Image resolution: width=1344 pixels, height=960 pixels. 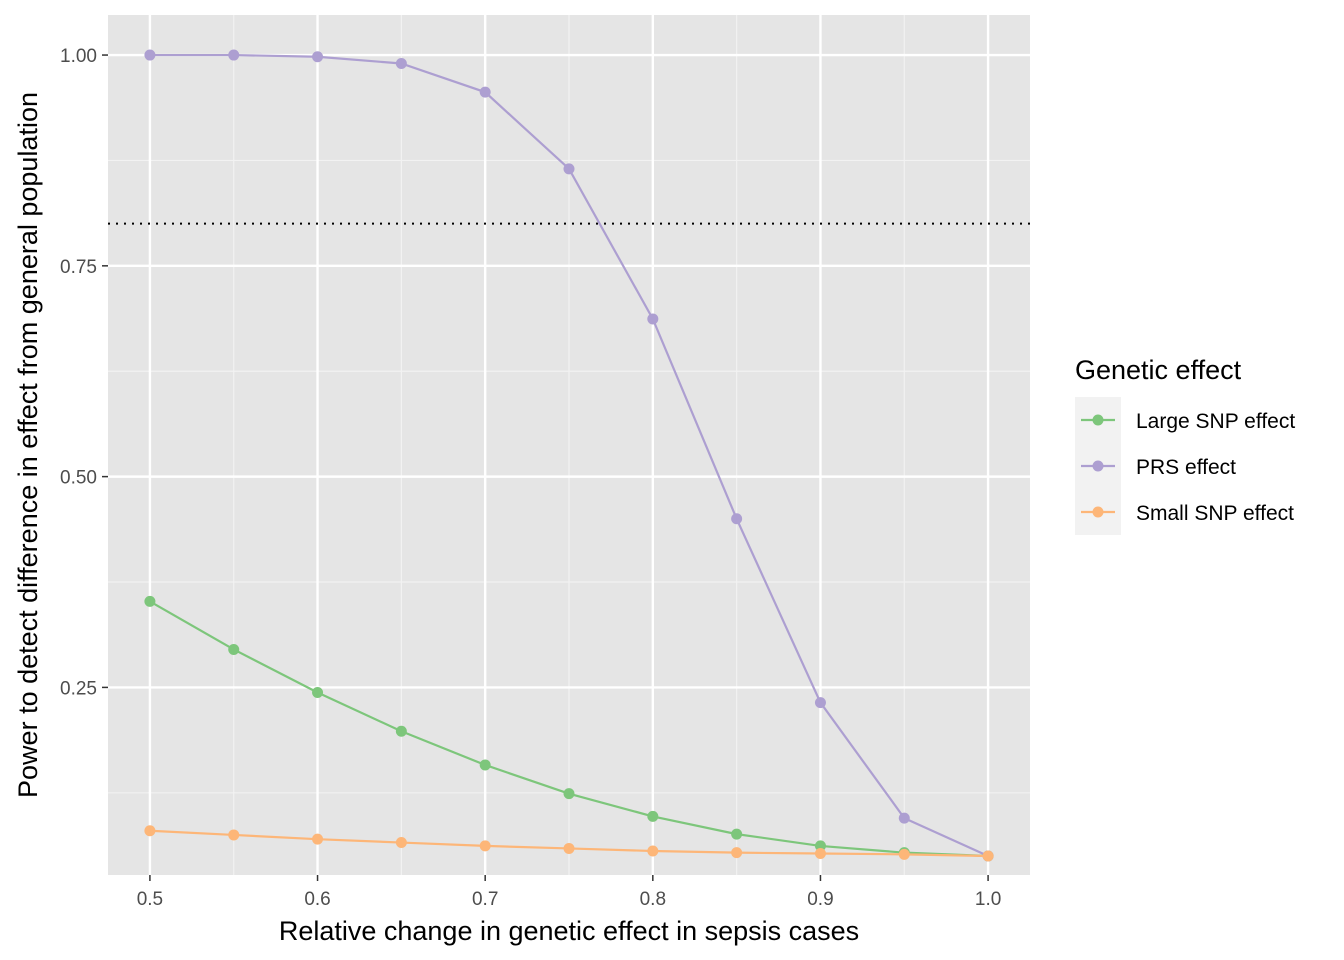 I want to click on y-tick-label: 0.75, so click(x=78, y=267).